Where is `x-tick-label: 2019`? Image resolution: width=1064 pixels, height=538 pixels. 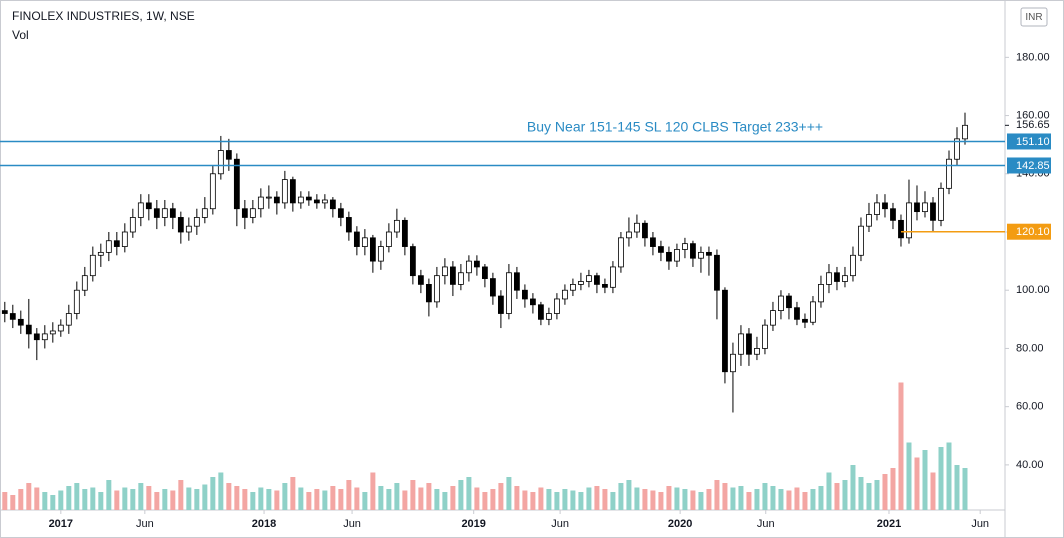
x-tick-label: 2019 is located at coordinates (473, 524).